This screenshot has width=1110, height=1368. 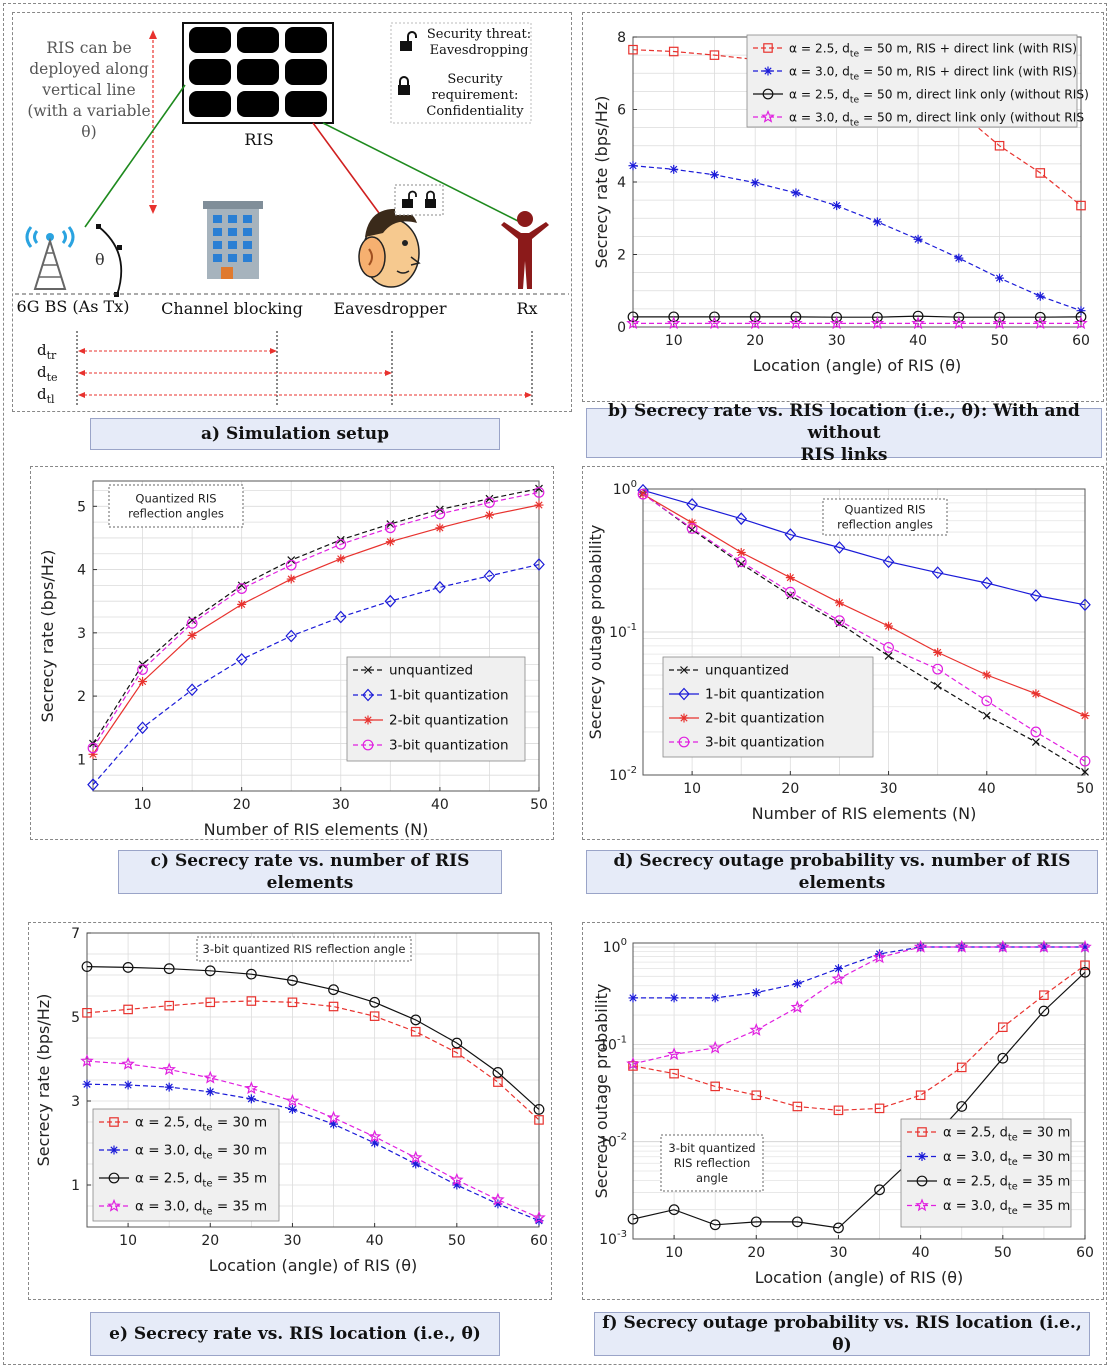 I want to click on dtr-label: dtr, so click(x=47, y=351).